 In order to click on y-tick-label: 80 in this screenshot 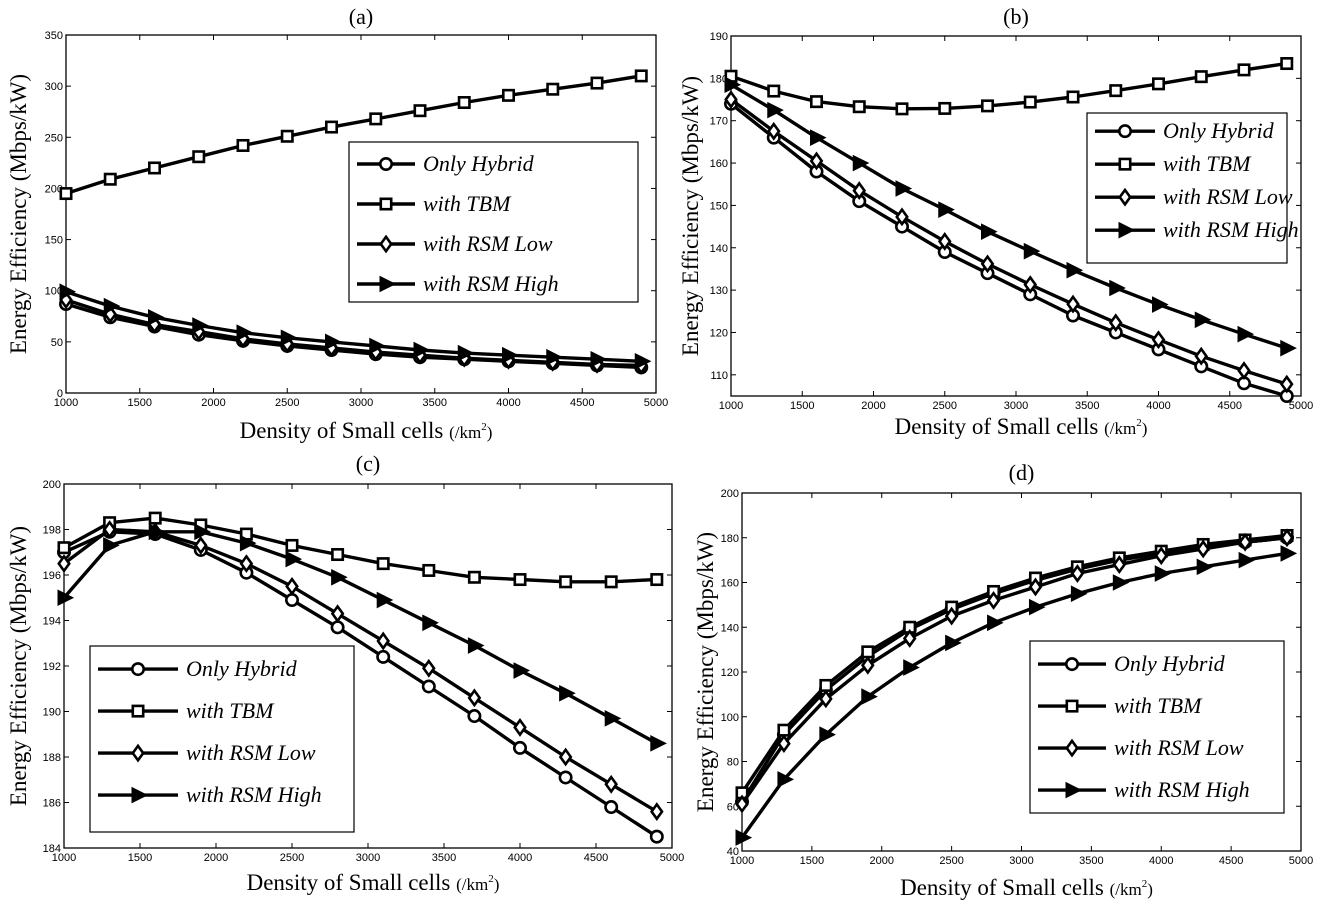, I will do `click(733, 763)`.